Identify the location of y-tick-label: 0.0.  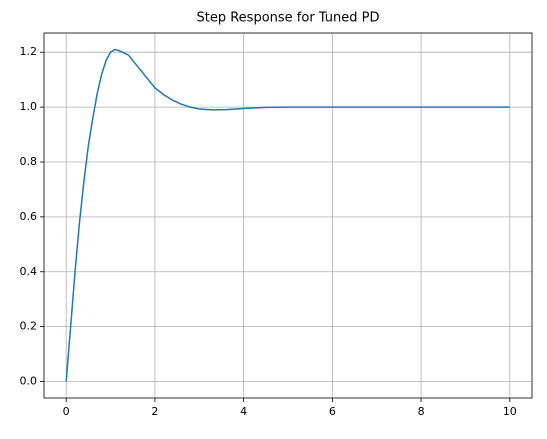
(29, 381).